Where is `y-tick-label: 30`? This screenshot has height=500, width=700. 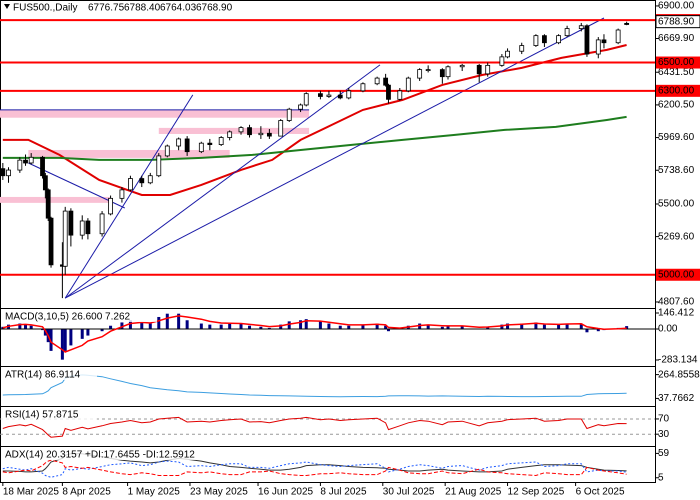
y-tick-label: 30 is located at coordinates (664, 434).